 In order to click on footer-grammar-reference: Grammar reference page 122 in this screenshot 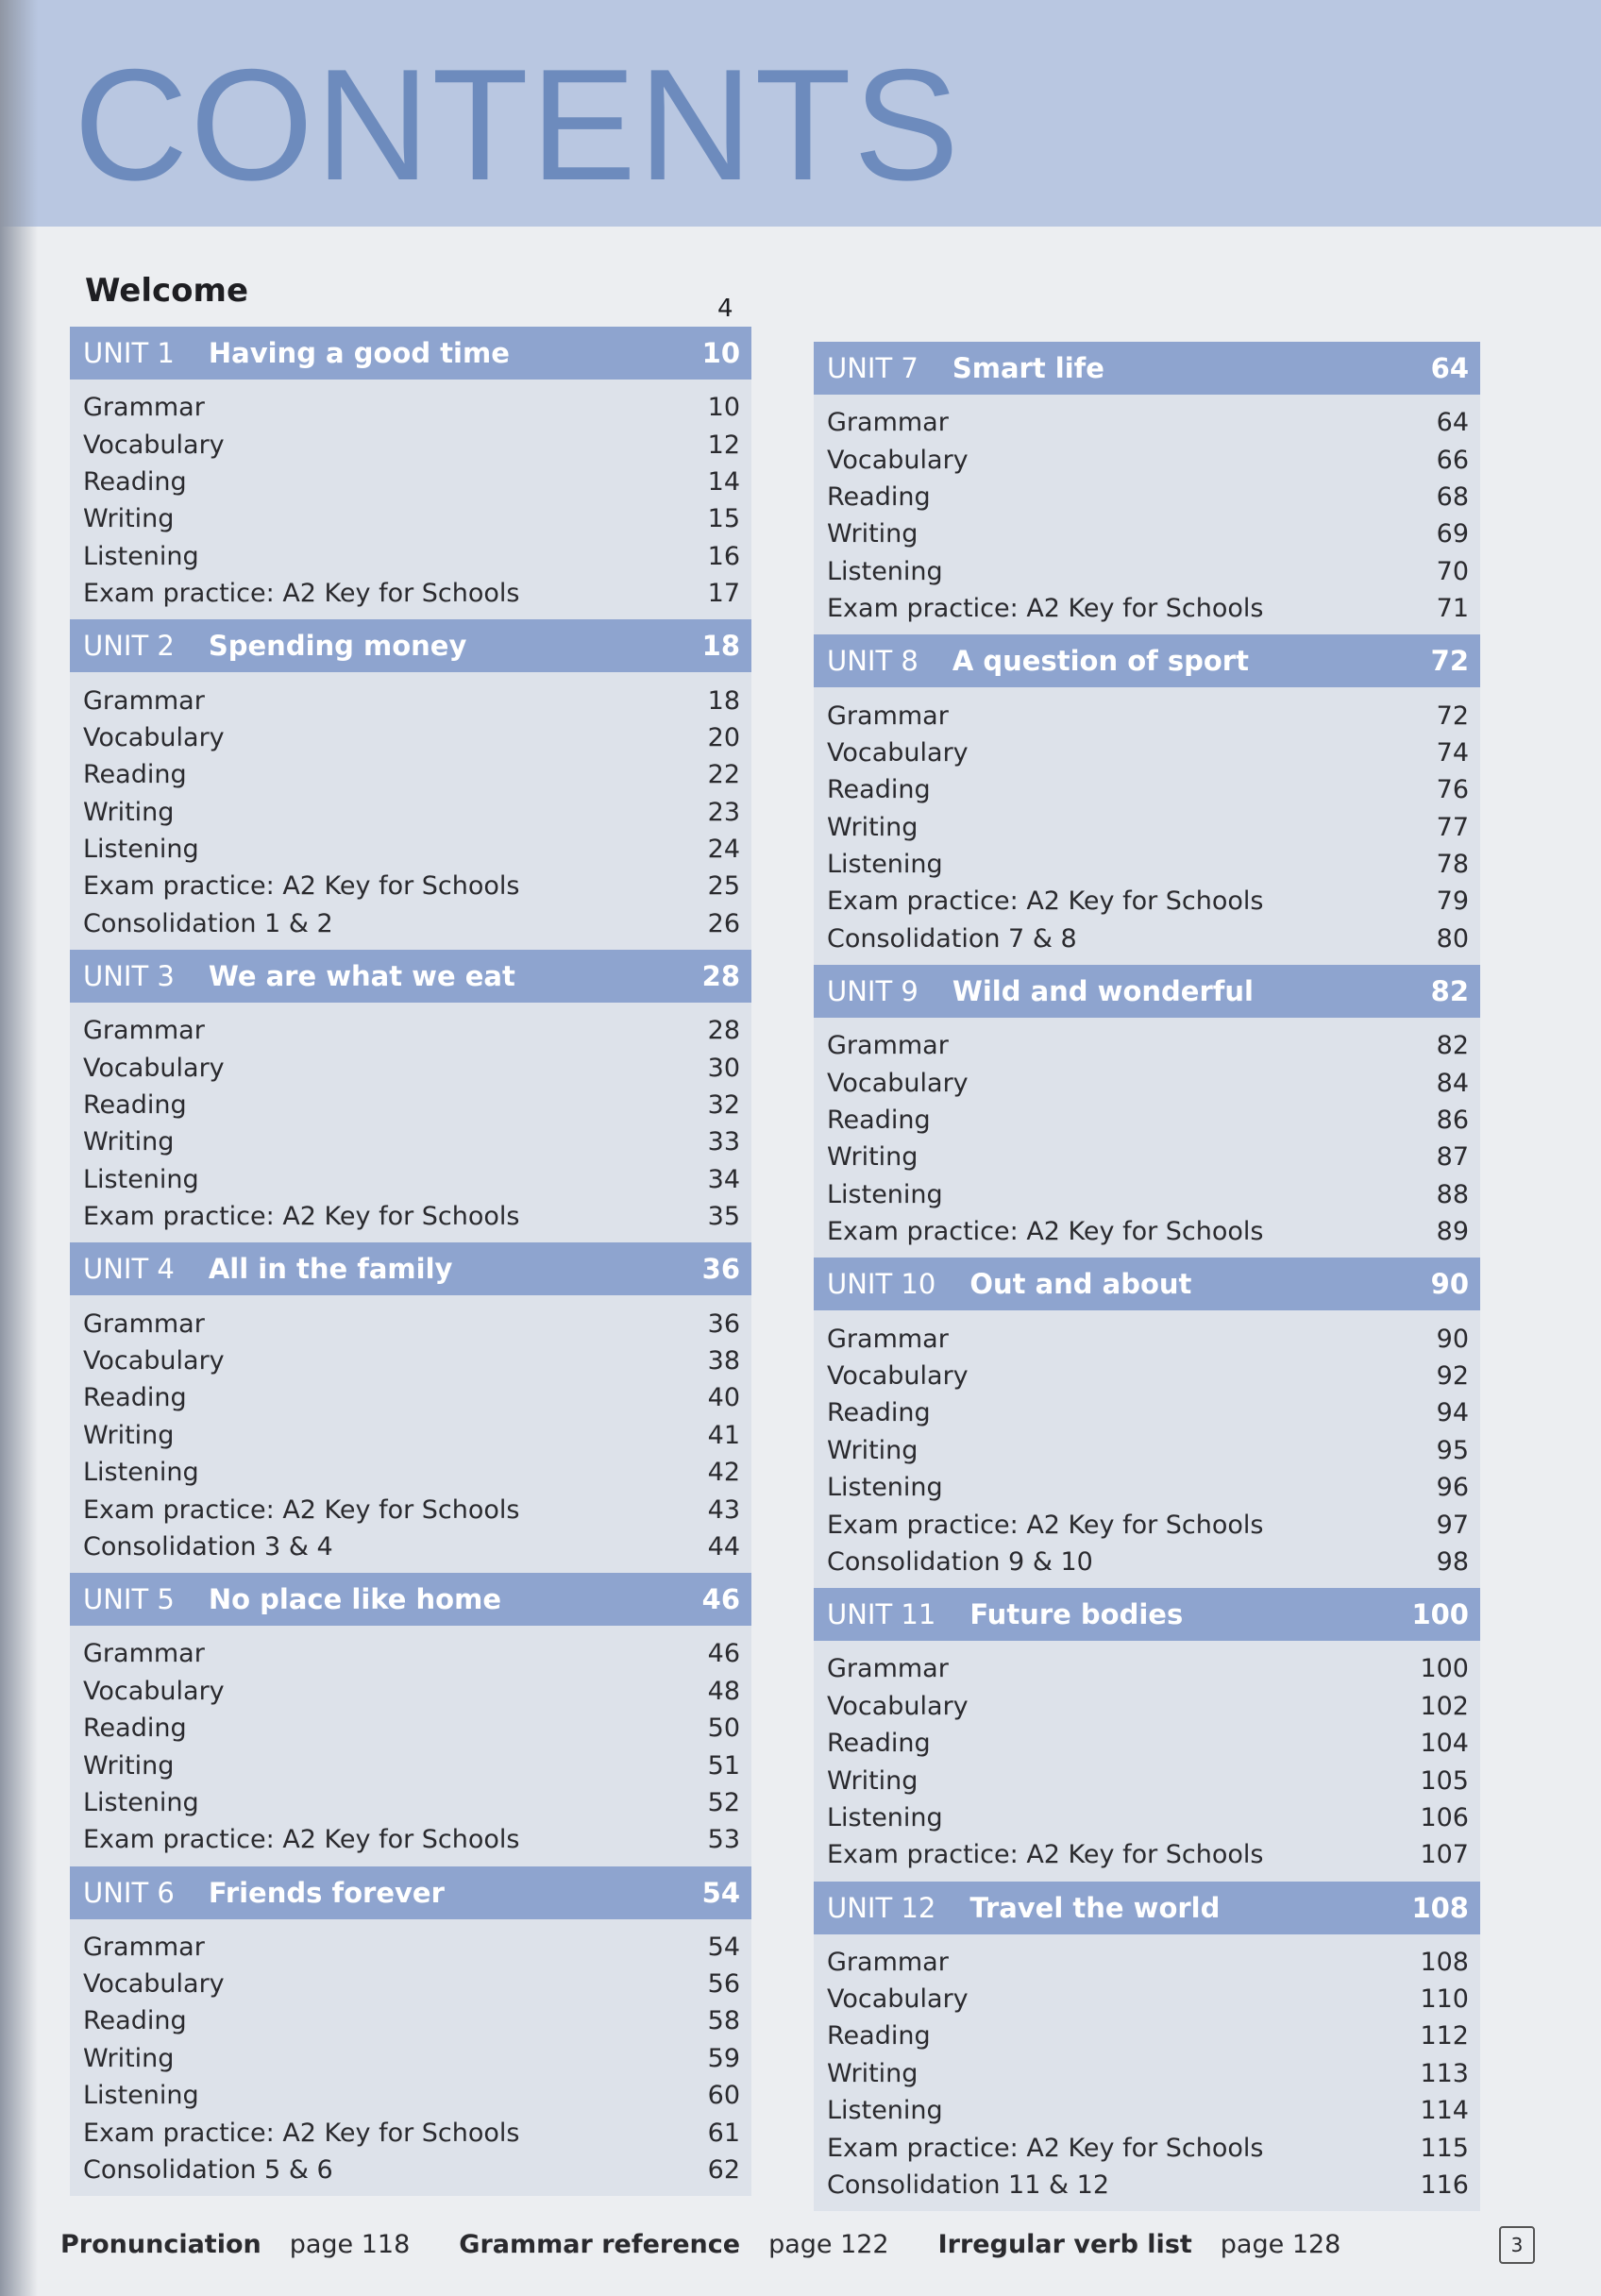, I will do `click(673, 2244)`.